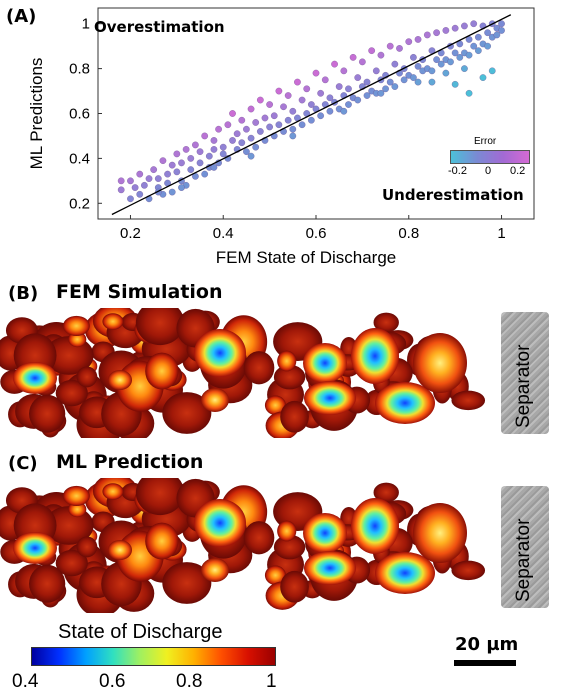  Describe the element at coordinates (457, 171) in the screenshot. I see `error-tick-low: -0.2` at that location.